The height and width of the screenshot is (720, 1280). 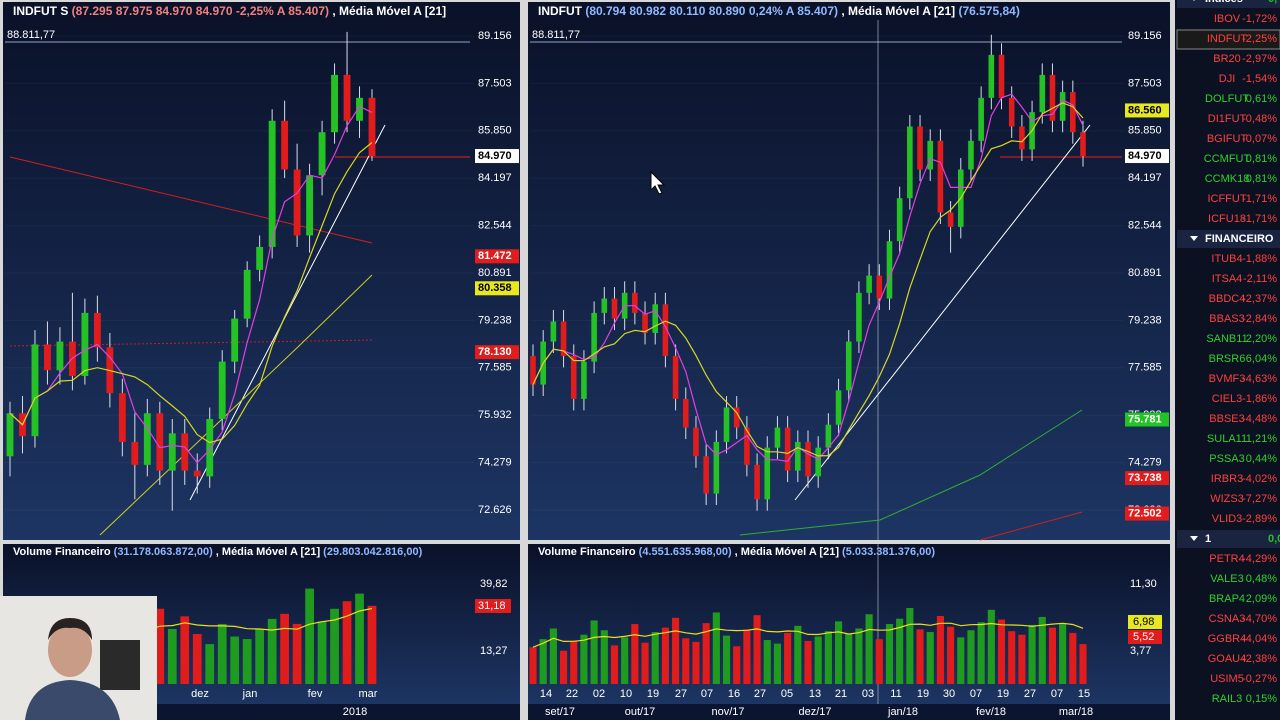 I want to click on ticker: IBOV, so click(x=1227, y=19).